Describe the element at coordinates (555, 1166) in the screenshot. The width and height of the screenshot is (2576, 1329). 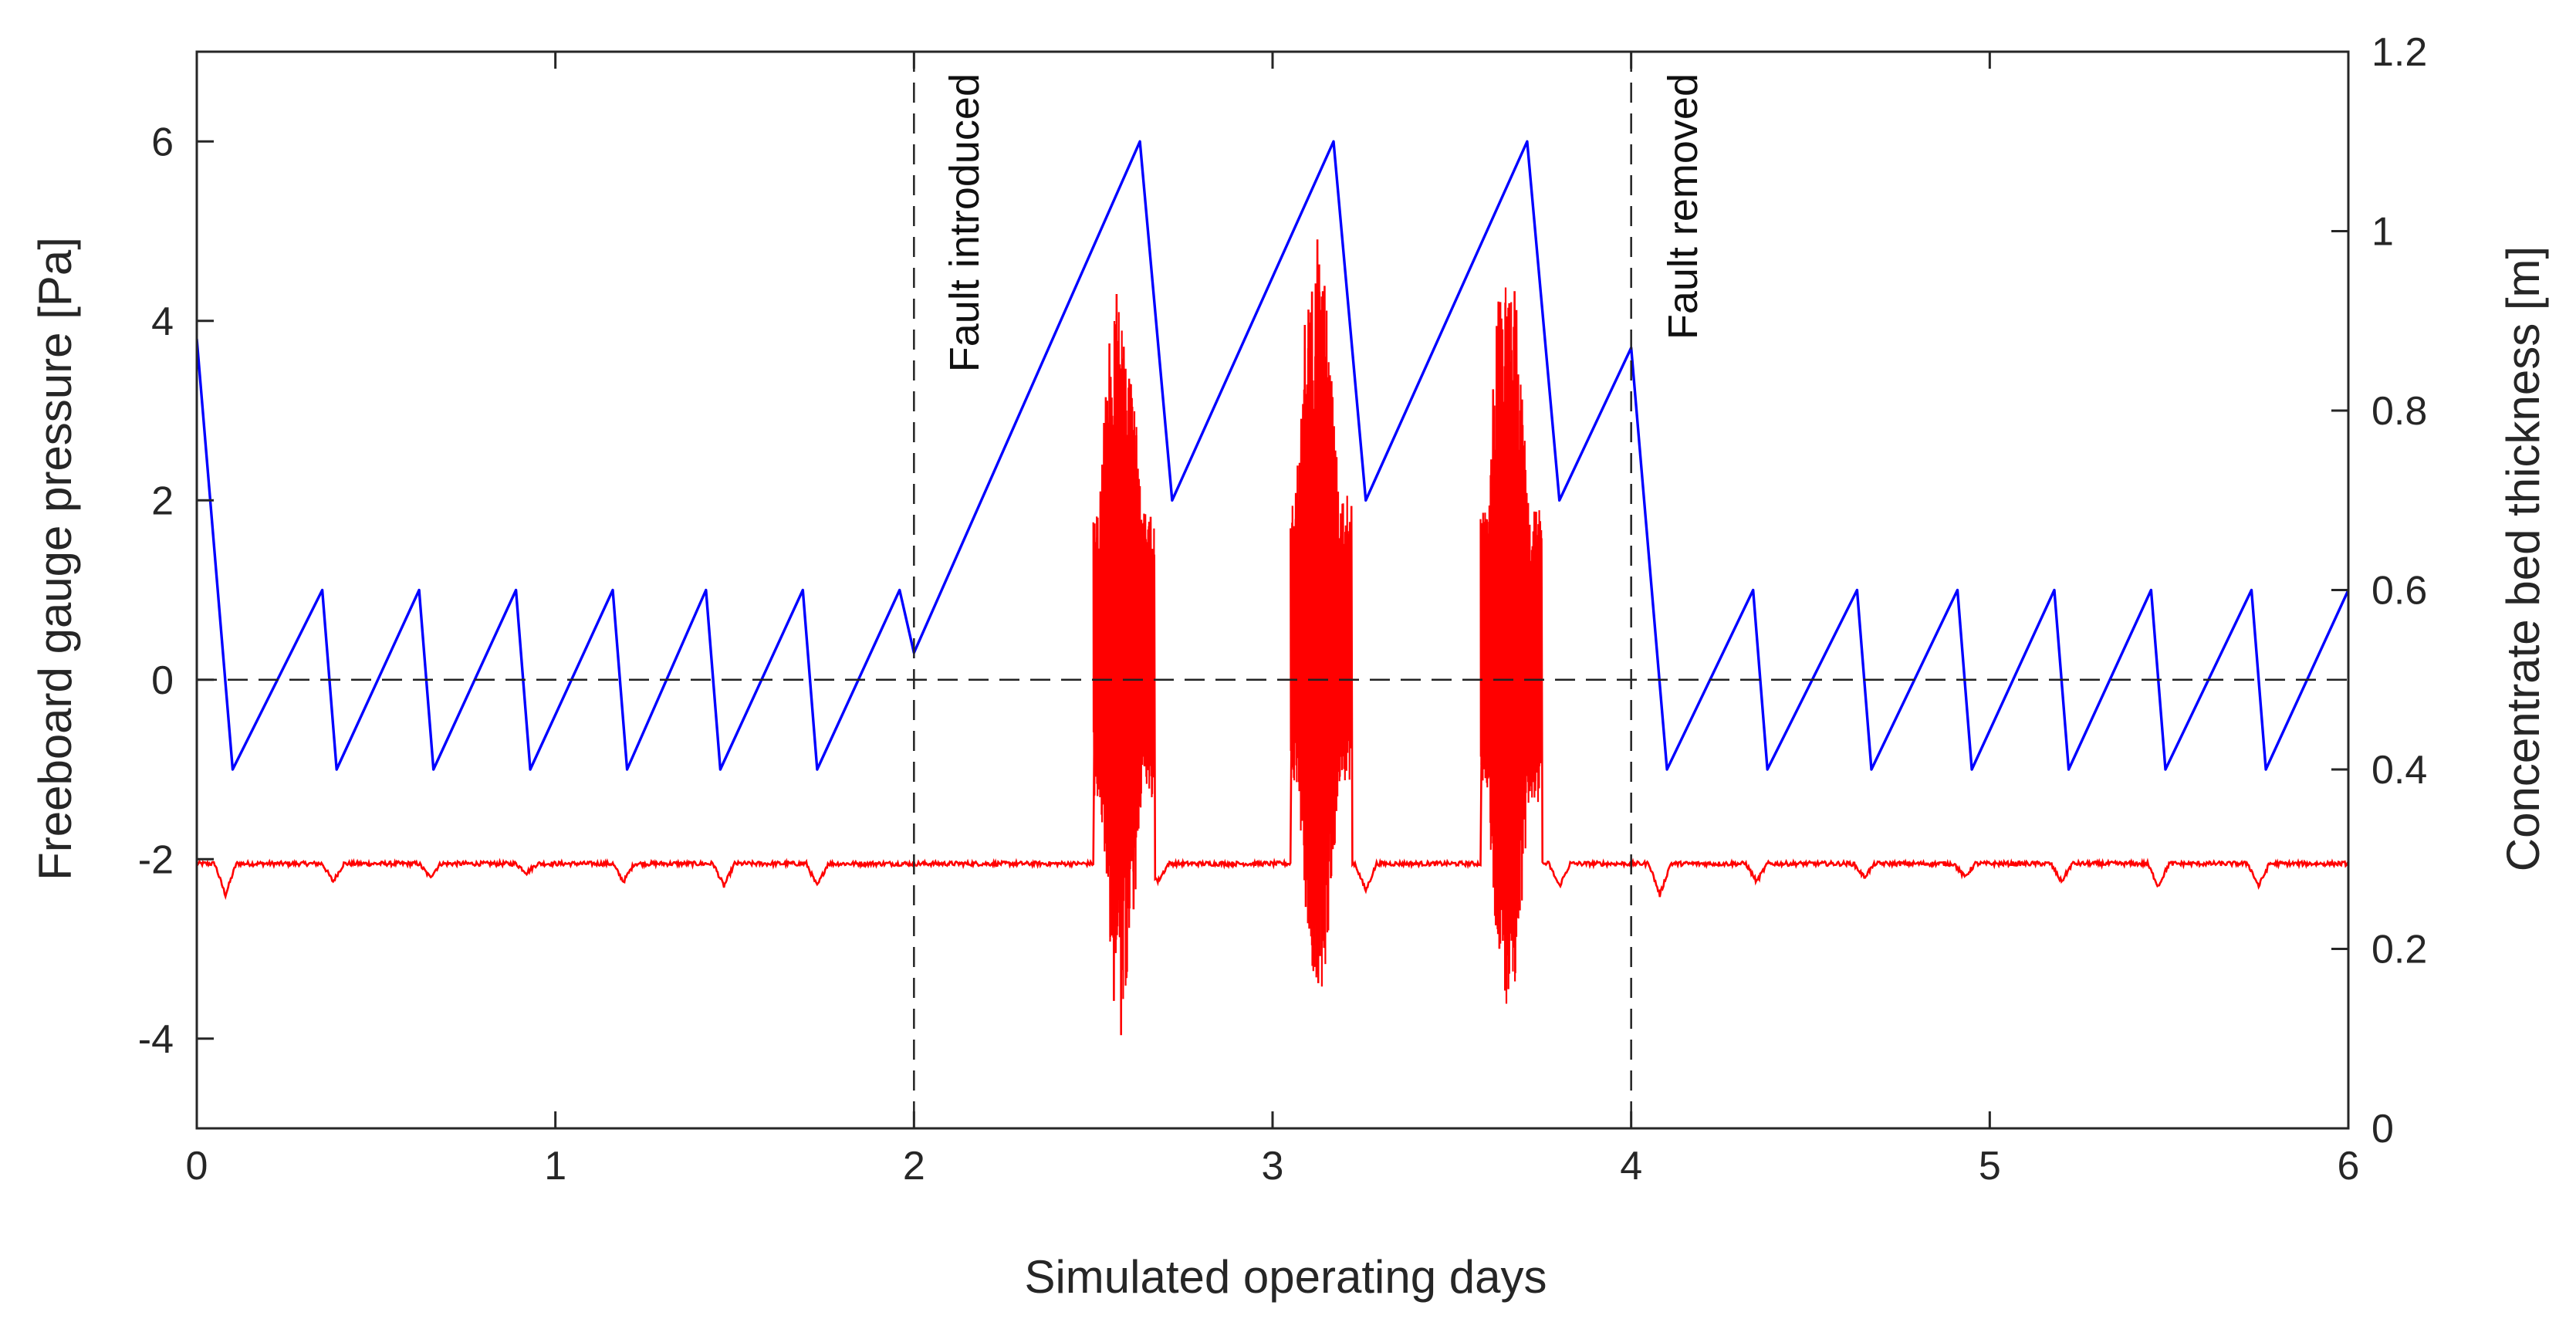
I see `x-tick-label: 1` at that location.